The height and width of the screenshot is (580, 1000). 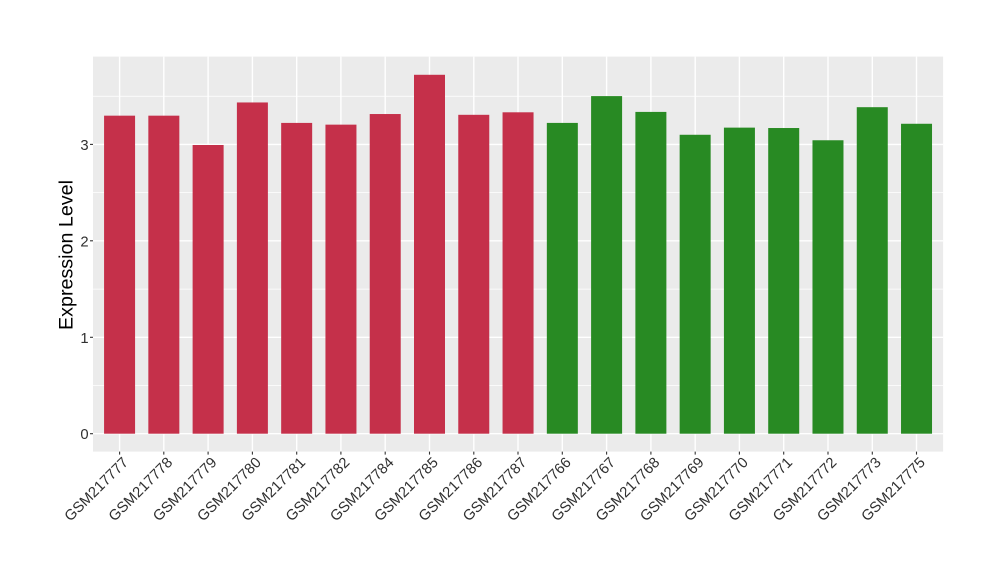 I want to click on svg-text: 0, so click(x=84, y=435).